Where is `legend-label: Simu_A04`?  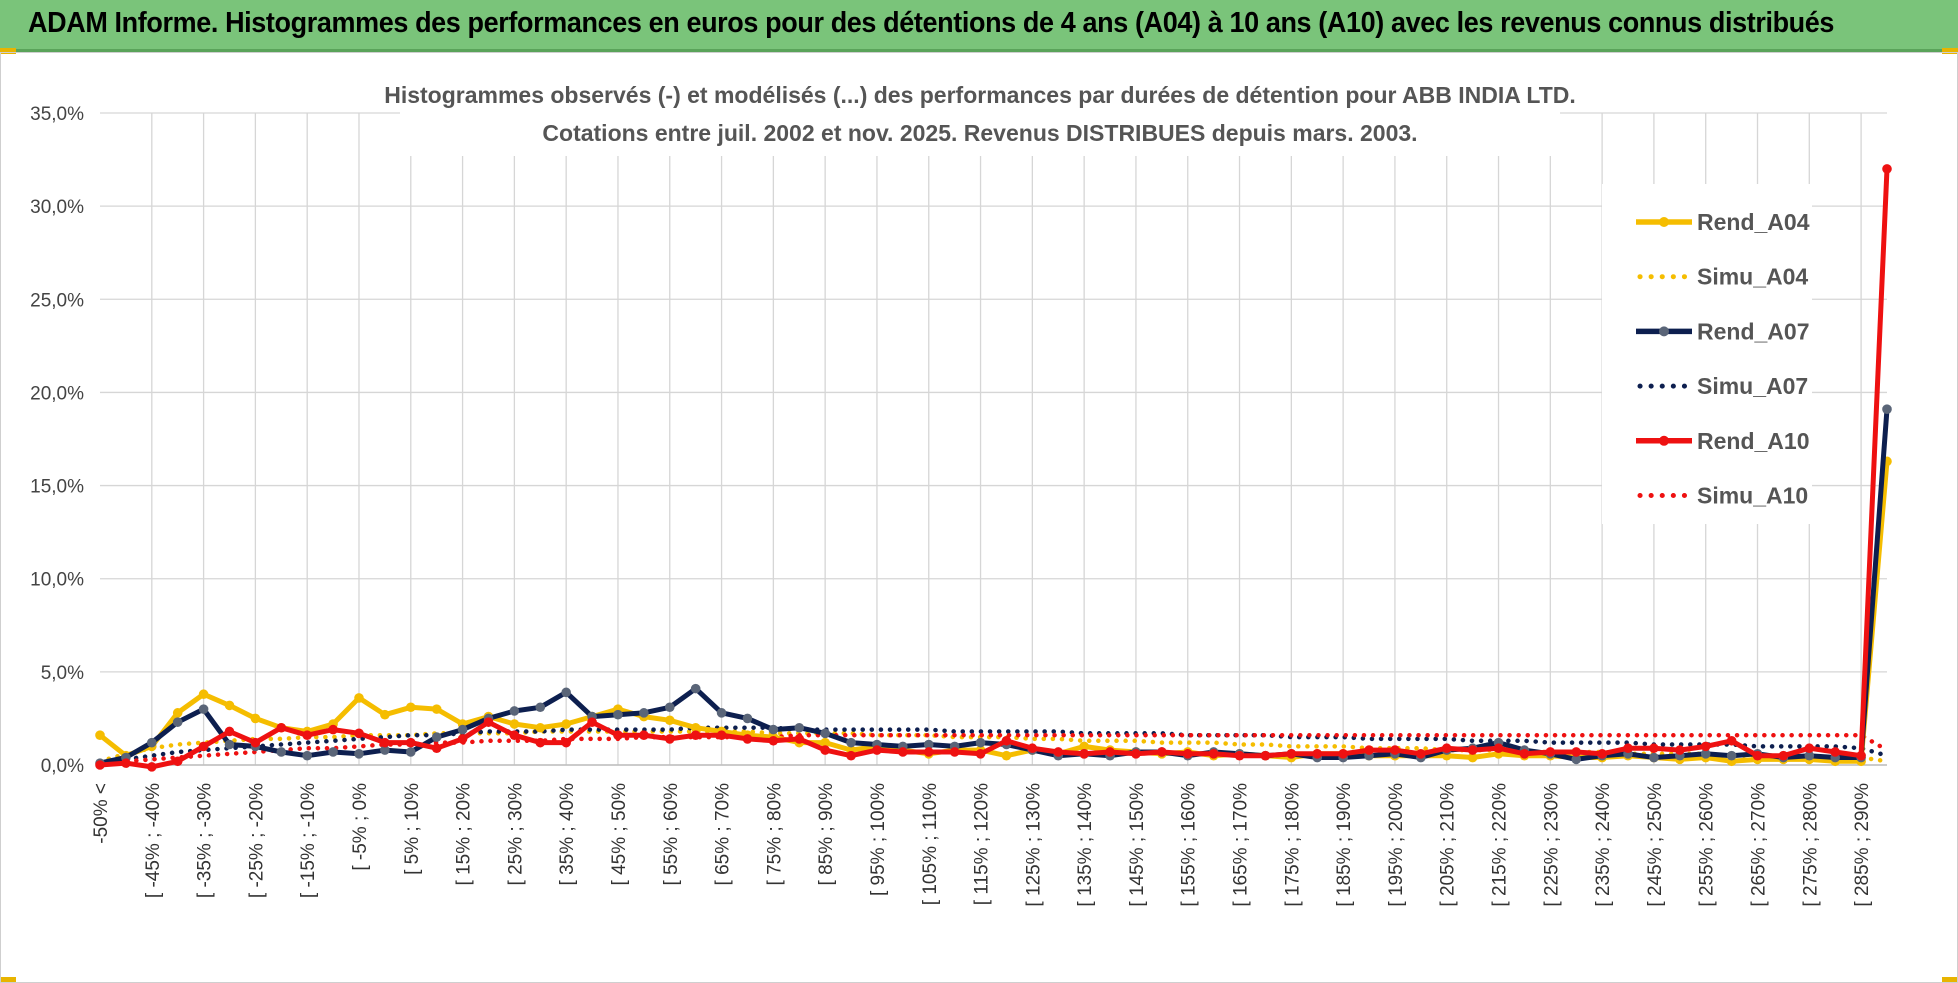 legend-label: Simu_A04 is located at coordinates (1752, 277).